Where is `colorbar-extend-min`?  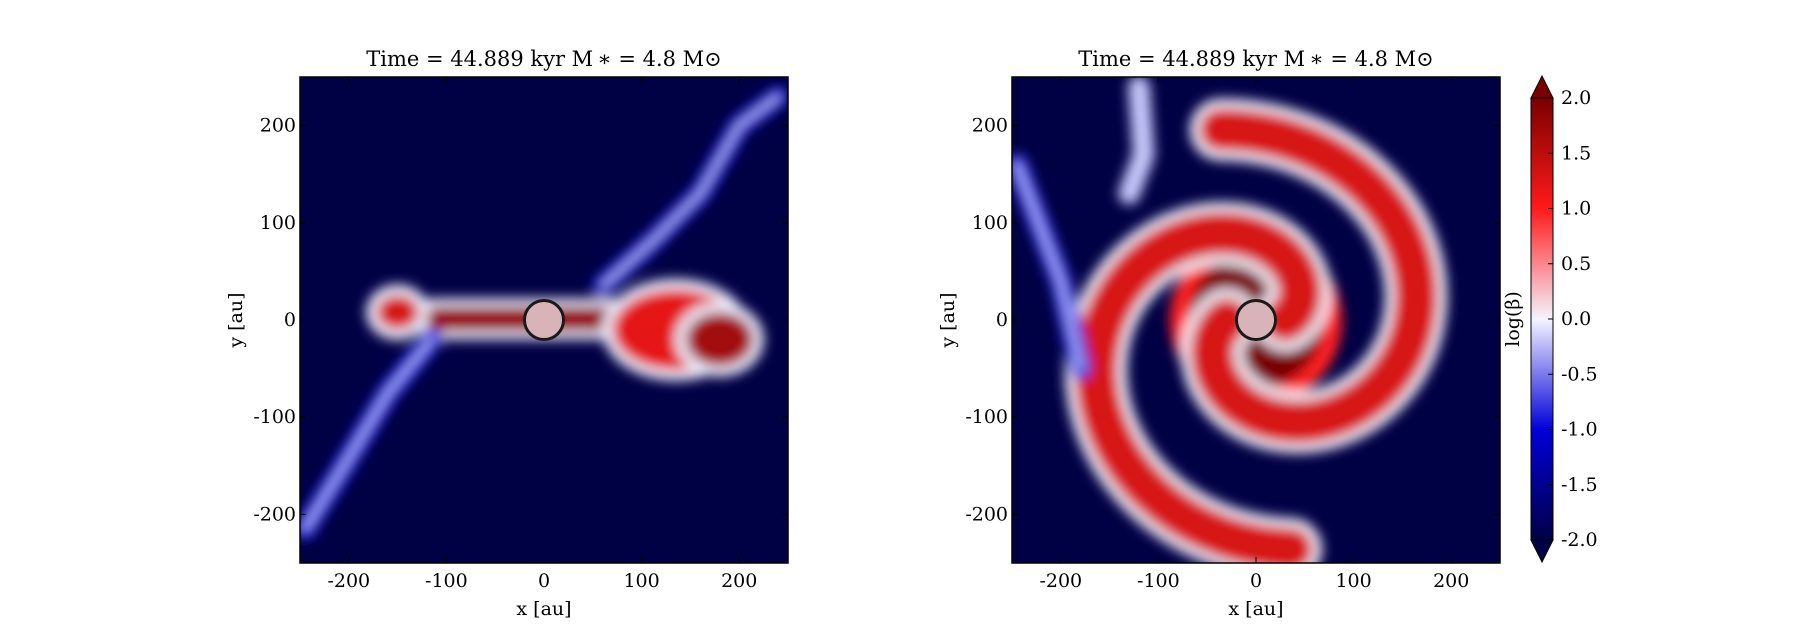 colorbar-extend-min is located at coordinates (1542, 551).